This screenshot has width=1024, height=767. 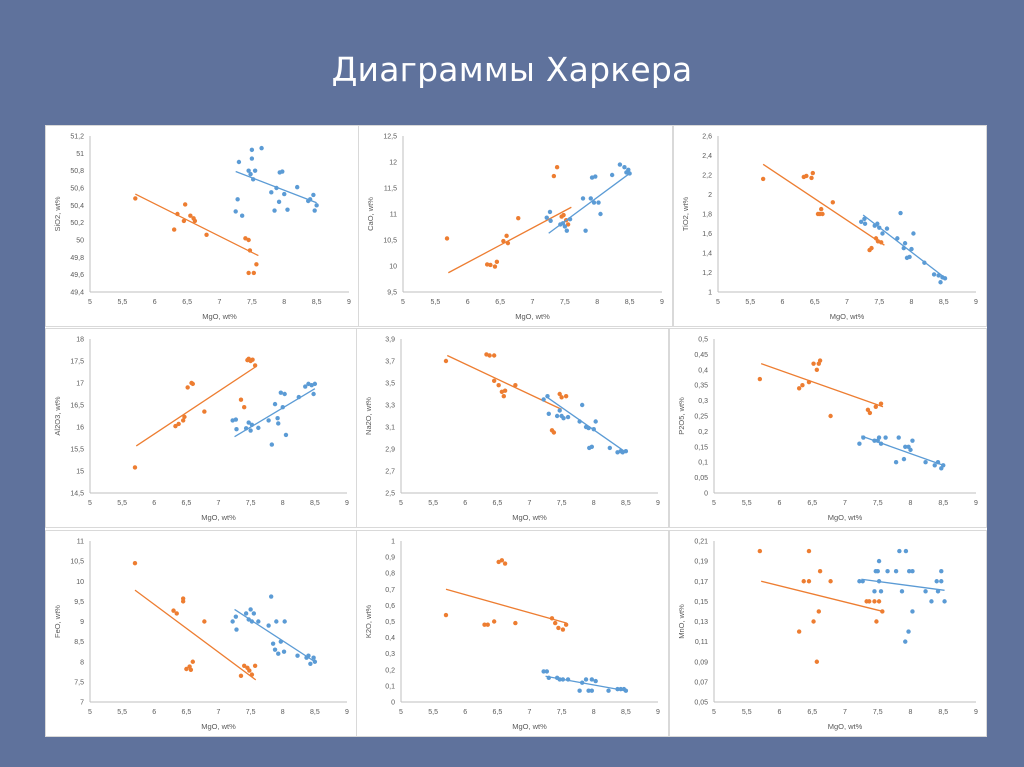 What do you see at coordinates (77, 275) in the screenshot?
I see `y-tick-label: 49,6` at bounding box center [77, 275].